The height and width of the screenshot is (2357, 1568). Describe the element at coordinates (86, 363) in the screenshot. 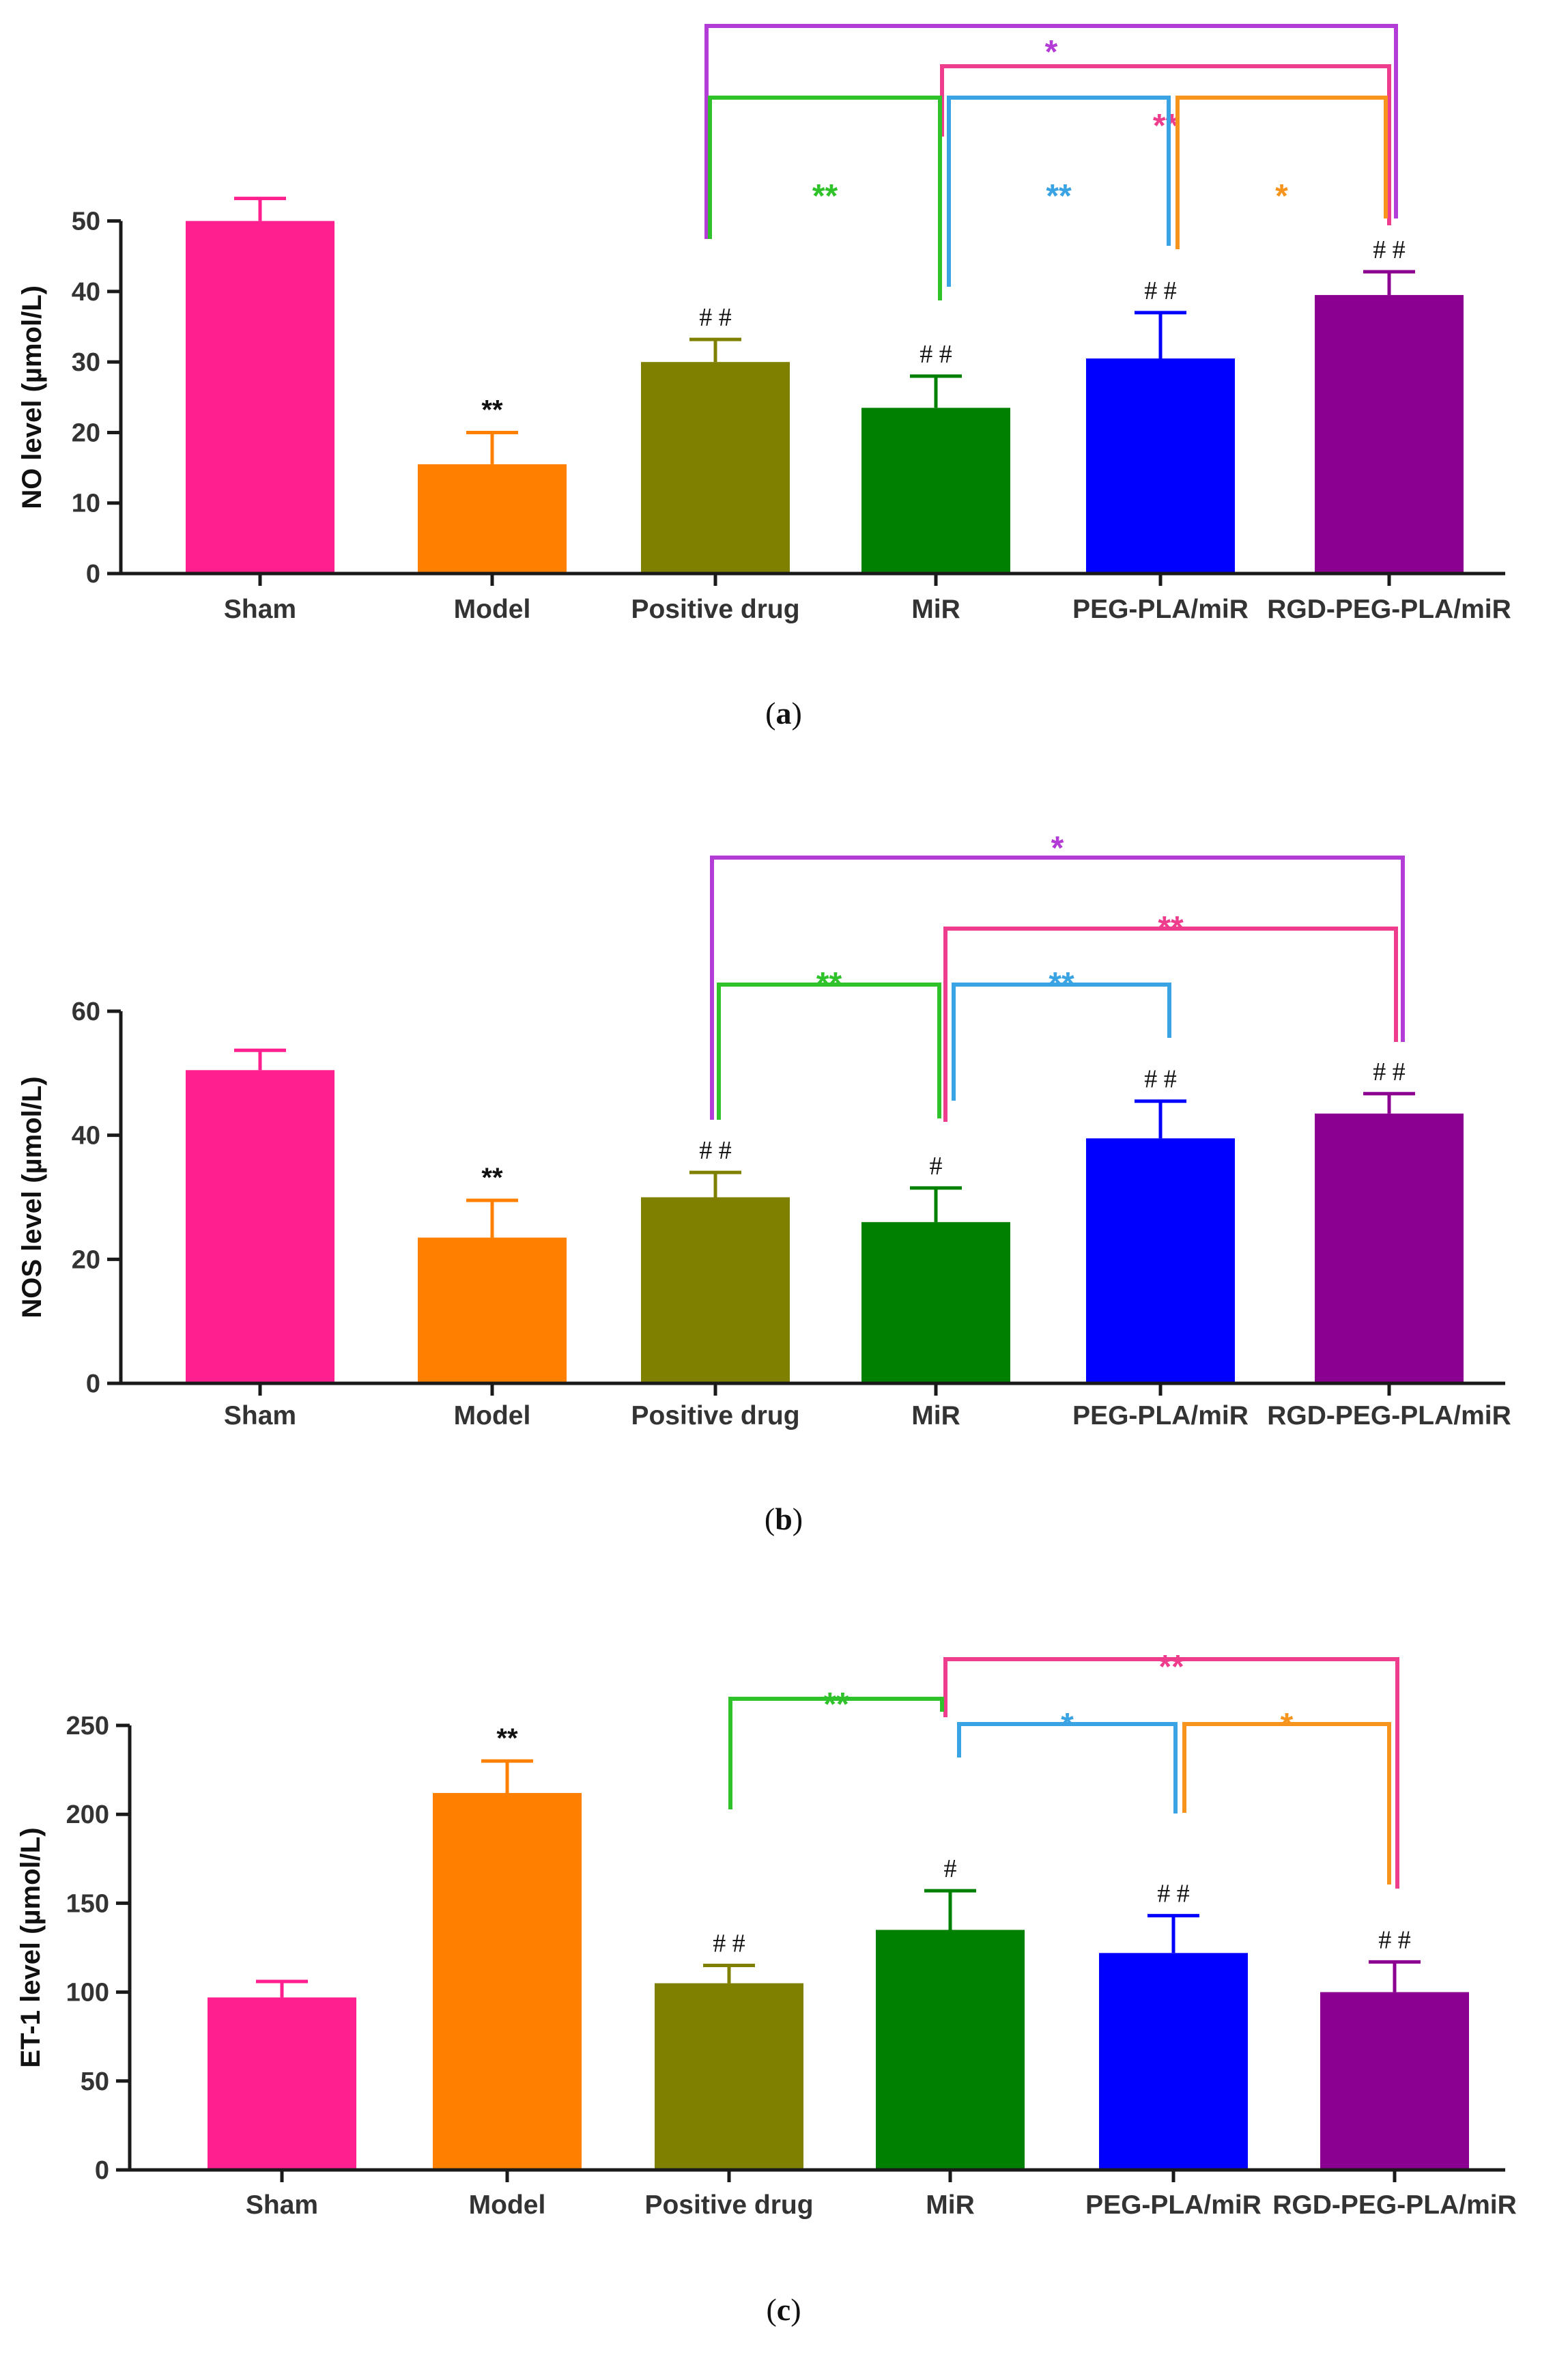

I see `y-tick-label: 30` at that location.